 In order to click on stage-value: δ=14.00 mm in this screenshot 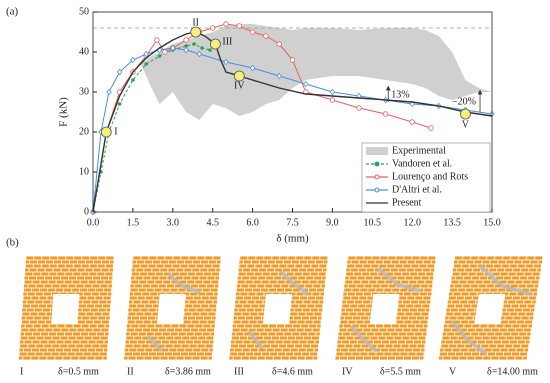, I will do `click(512, 371)`.